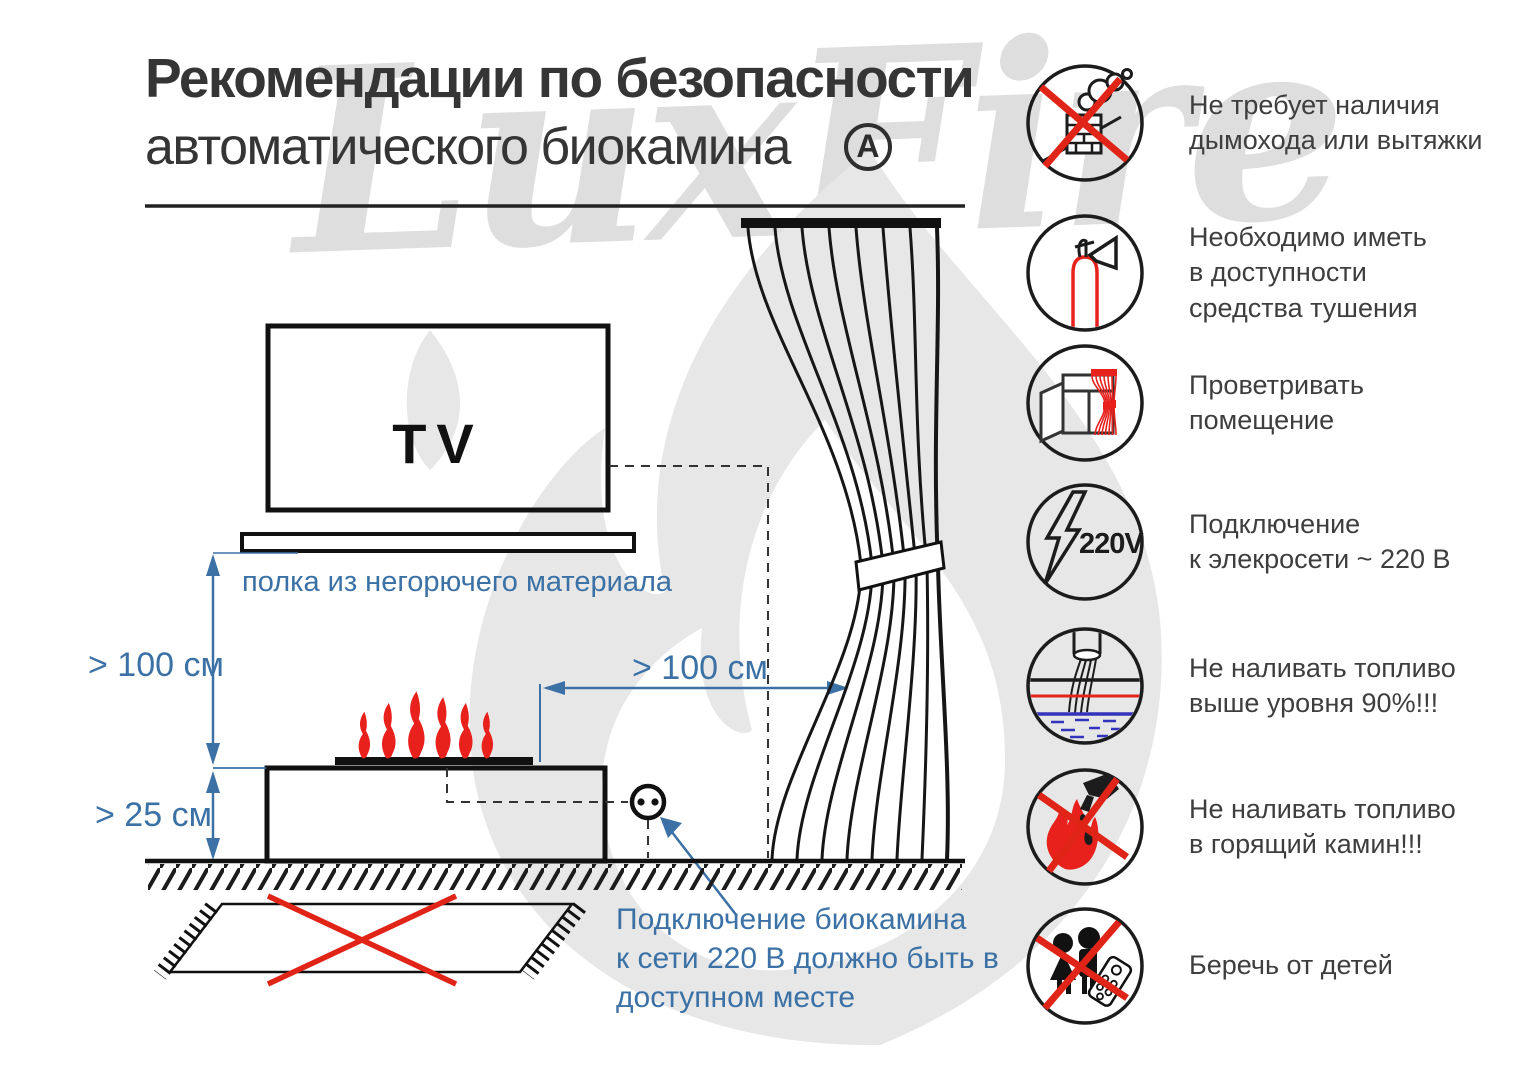 The height and width of the screenshot is (1080, 1527). I want to click on dimension-label-100cm-vertical: > 100 см, so click(156, 665).